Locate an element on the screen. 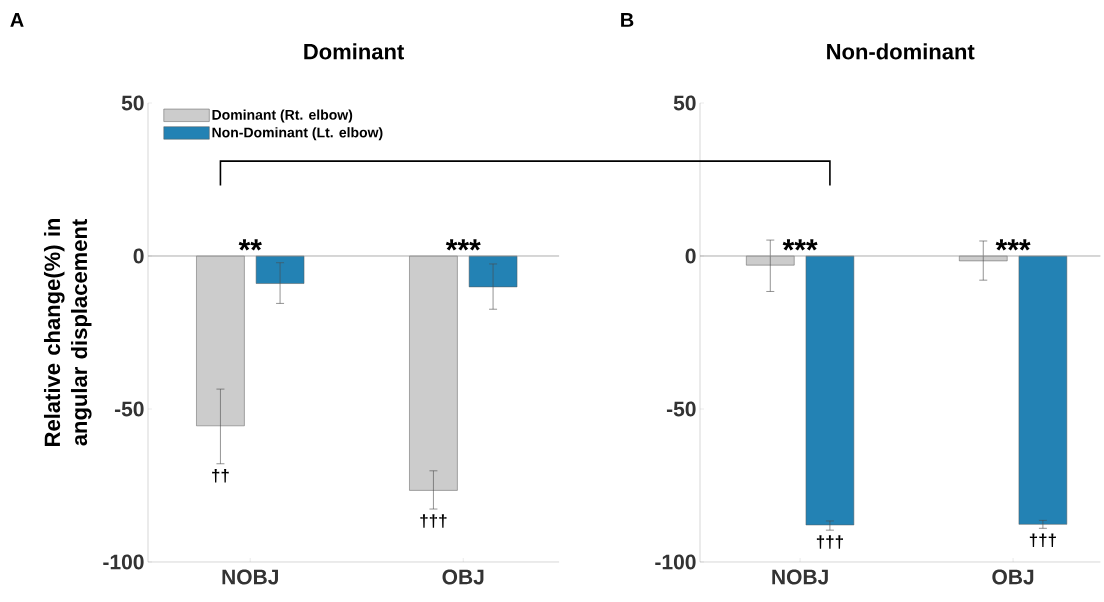 The width and height of the screenshot is (1104, 602). text: A is located at coordinates (17, 20).